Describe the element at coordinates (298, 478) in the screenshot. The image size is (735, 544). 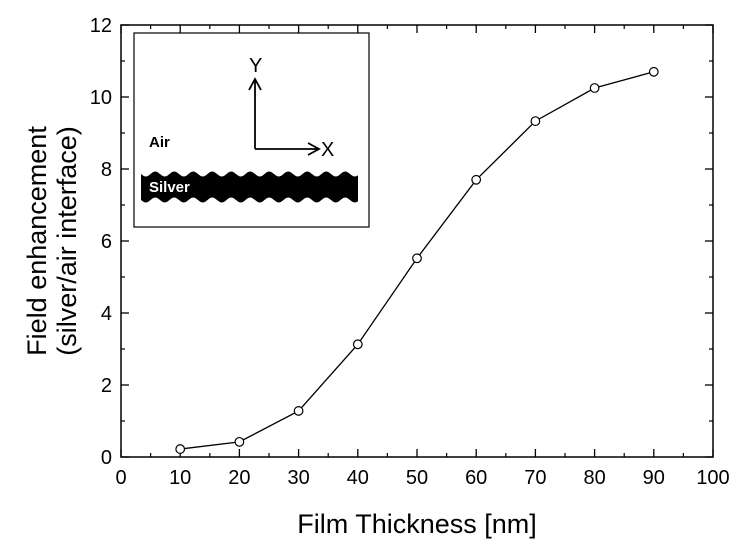
I see `x-tick-label: 30` at that location.